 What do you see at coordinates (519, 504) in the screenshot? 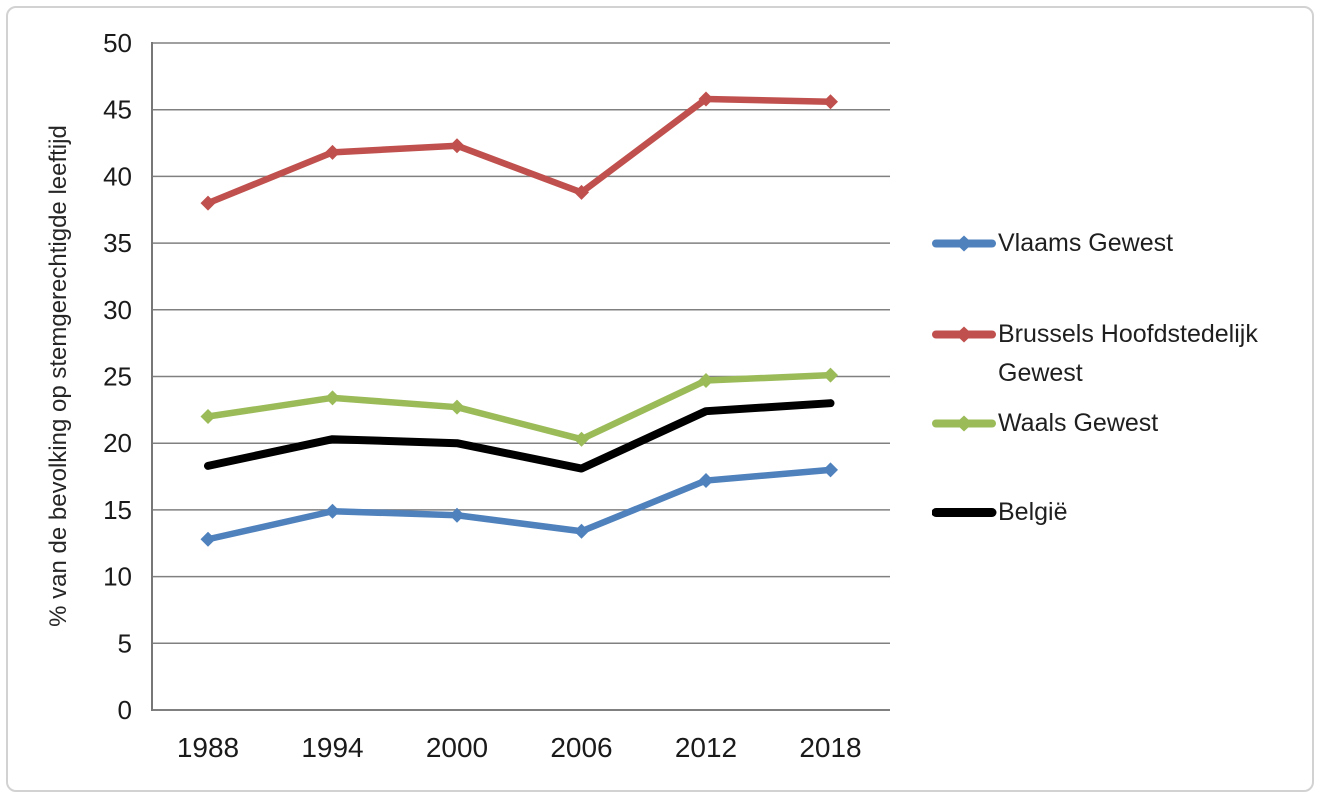
I see `series-line-vlaams-gewest` at bounding box center [519, 504].